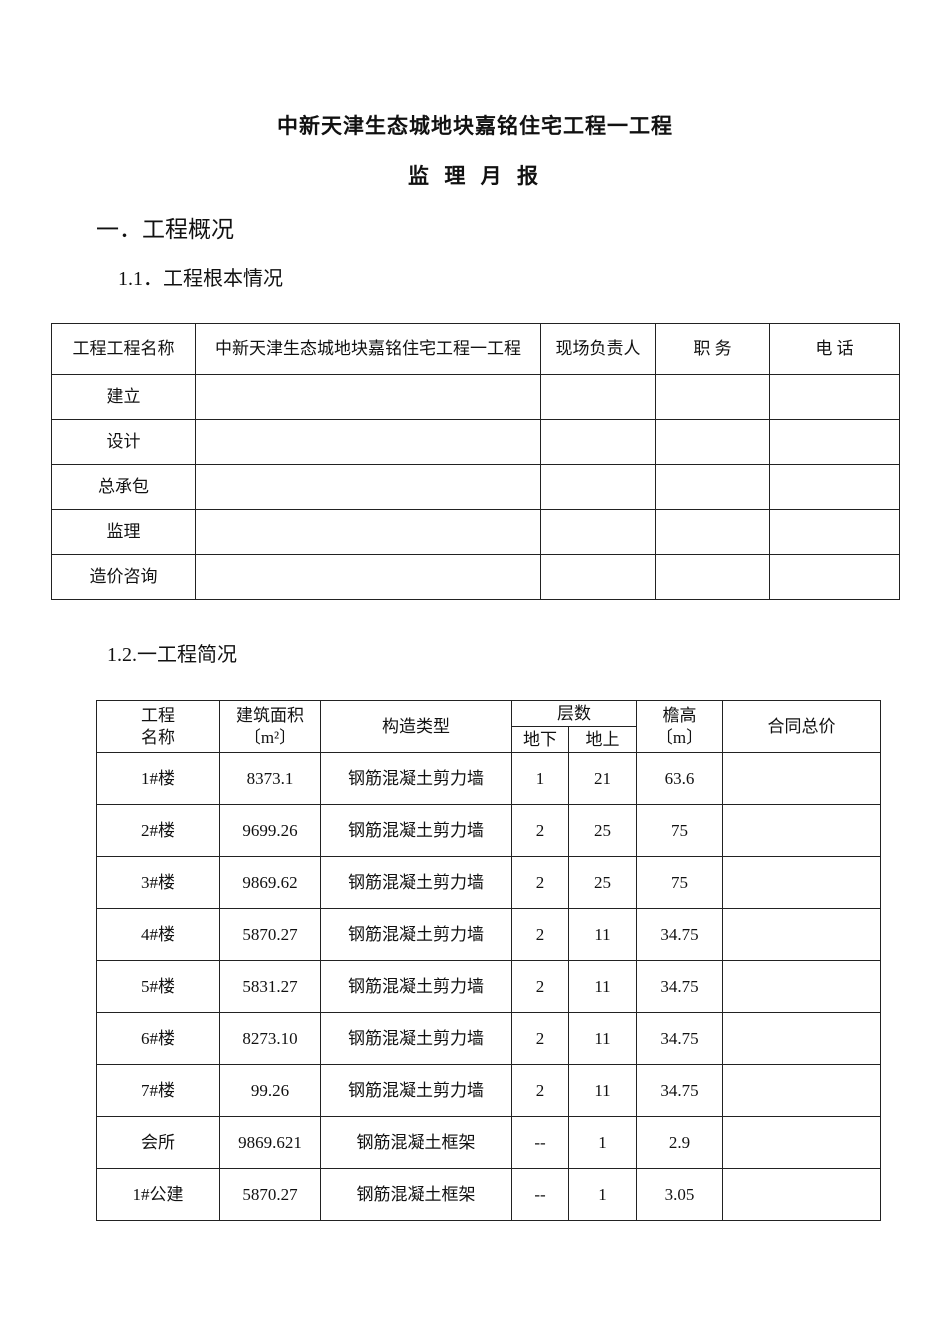 The image size is (950, 1344). I want to click on cell-area: 9869.62, so click(270, 882).